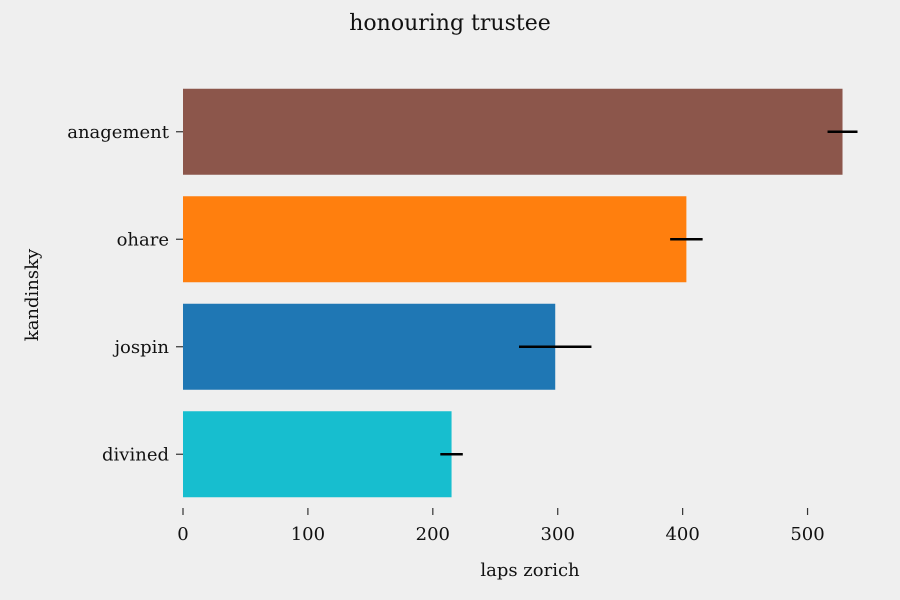 This screenshot has height=600, width=900. Describe the element at coordinates (317, 454) in the screenshot. I see `bar-divined` at that location.